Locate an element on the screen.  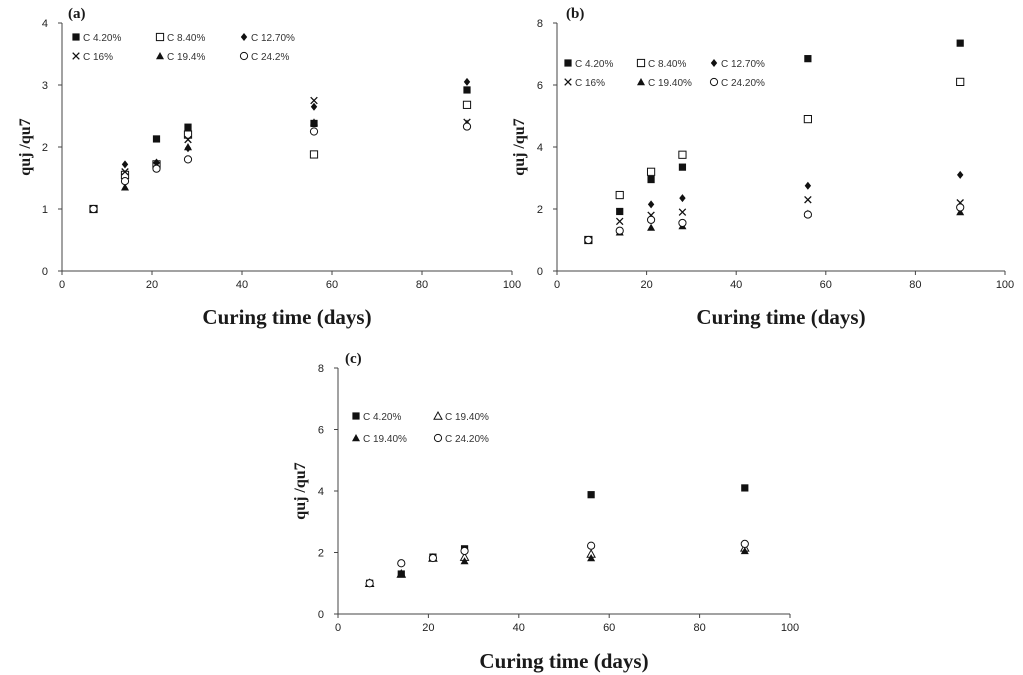
y-tick-label: 1 is located at coordinates (45, 210).